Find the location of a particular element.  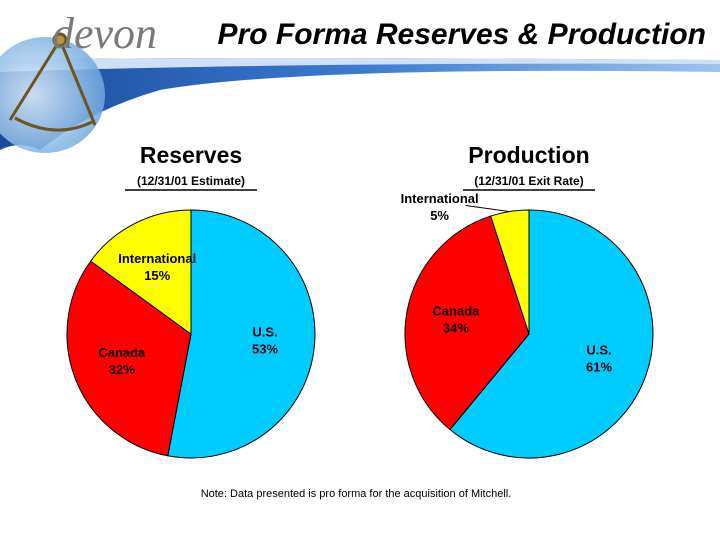

logo: devon is located at coordinates (104, 33).